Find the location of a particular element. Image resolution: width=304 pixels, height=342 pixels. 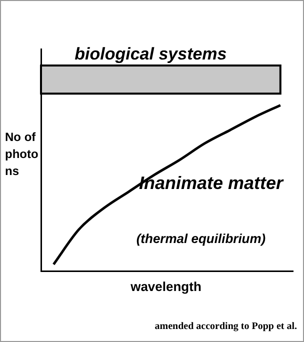

text: amended according to Popp et al. is located at coordinates (225, 326).